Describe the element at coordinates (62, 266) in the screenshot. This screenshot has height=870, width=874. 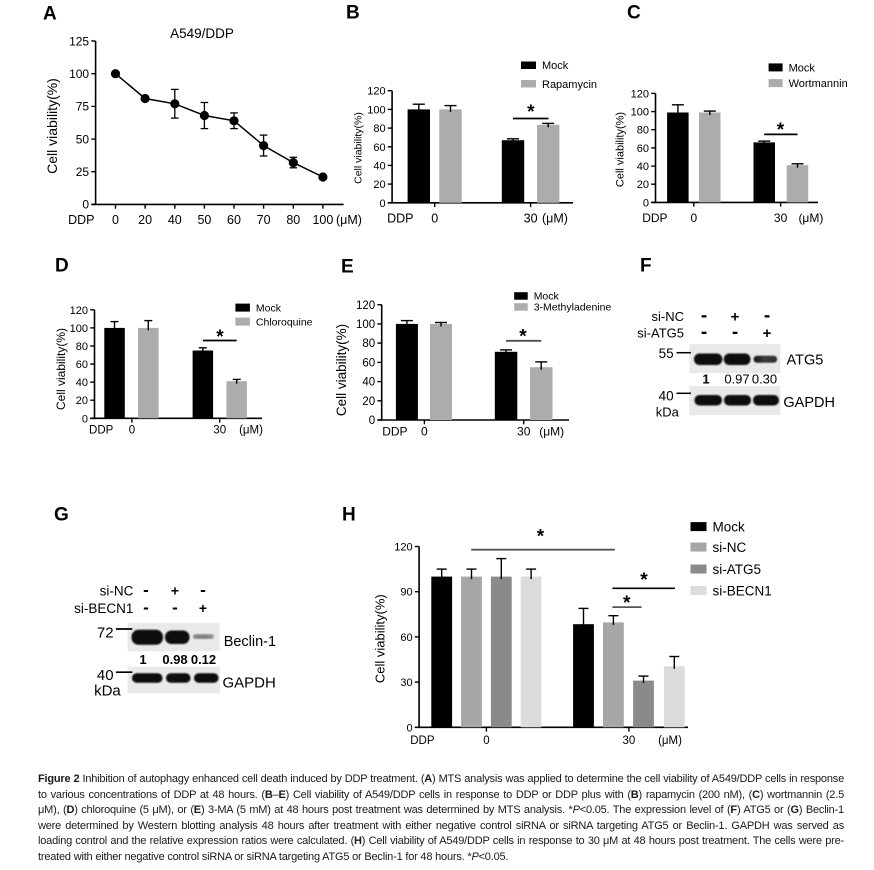
I see `svg-text: D` at that location.